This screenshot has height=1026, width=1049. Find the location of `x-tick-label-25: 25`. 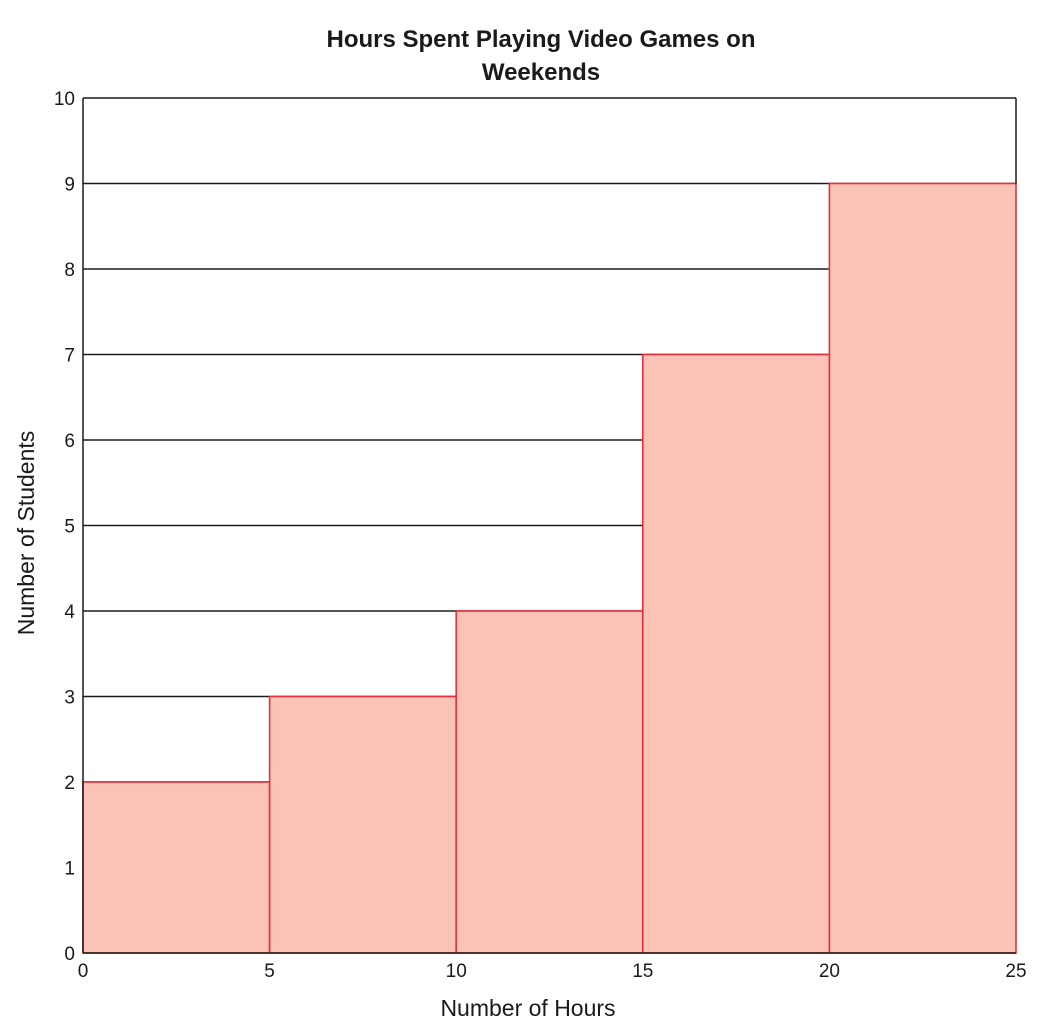

x-tick-label-25: 25 is located at coordinates (1015, 971).